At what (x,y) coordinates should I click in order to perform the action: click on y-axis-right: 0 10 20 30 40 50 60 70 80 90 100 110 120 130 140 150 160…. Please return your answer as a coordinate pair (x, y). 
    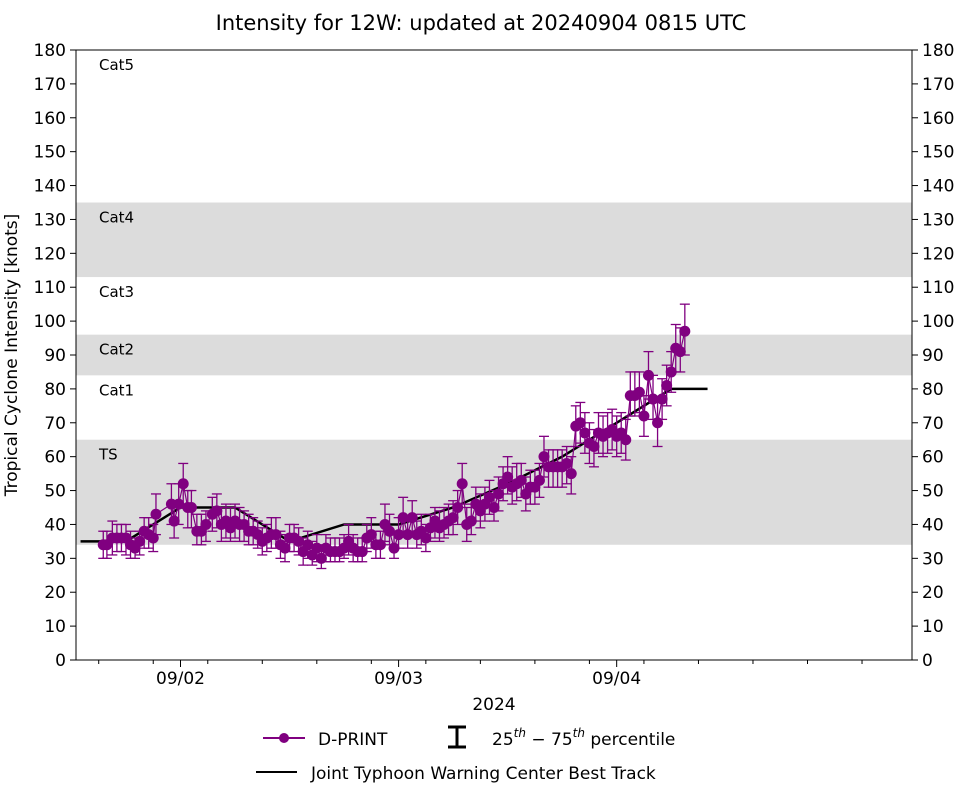
    Looking at the image, I should click on (933, 356).